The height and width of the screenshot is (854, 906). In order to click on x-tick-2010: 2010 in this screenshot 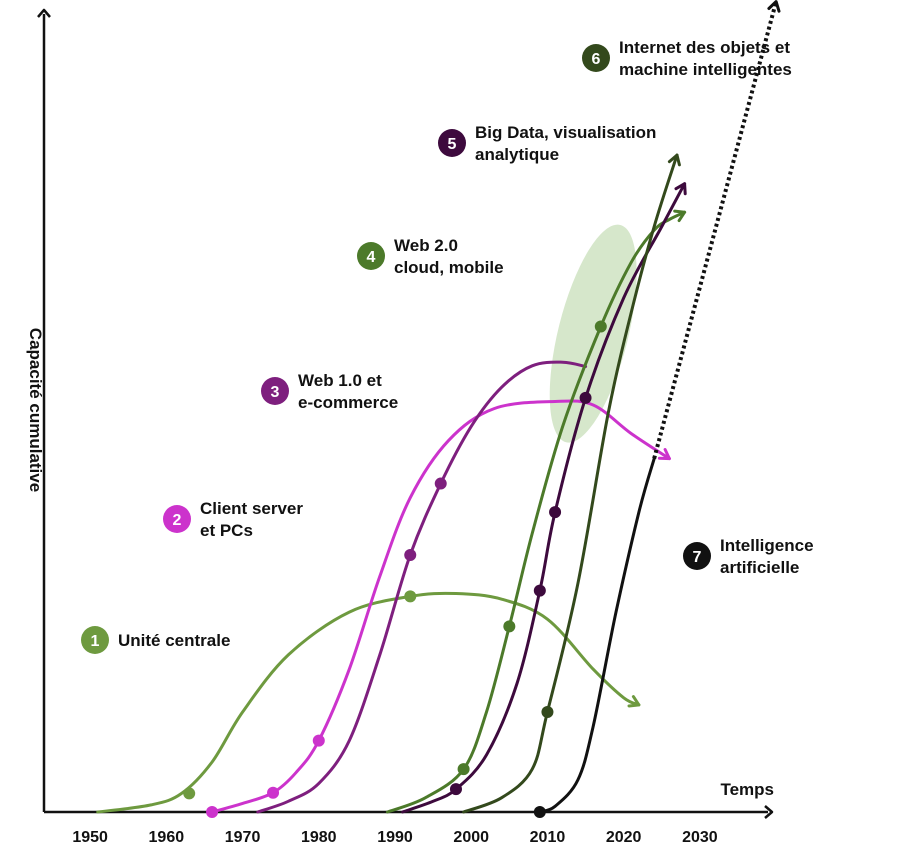, I will do `click(548, 837)`.